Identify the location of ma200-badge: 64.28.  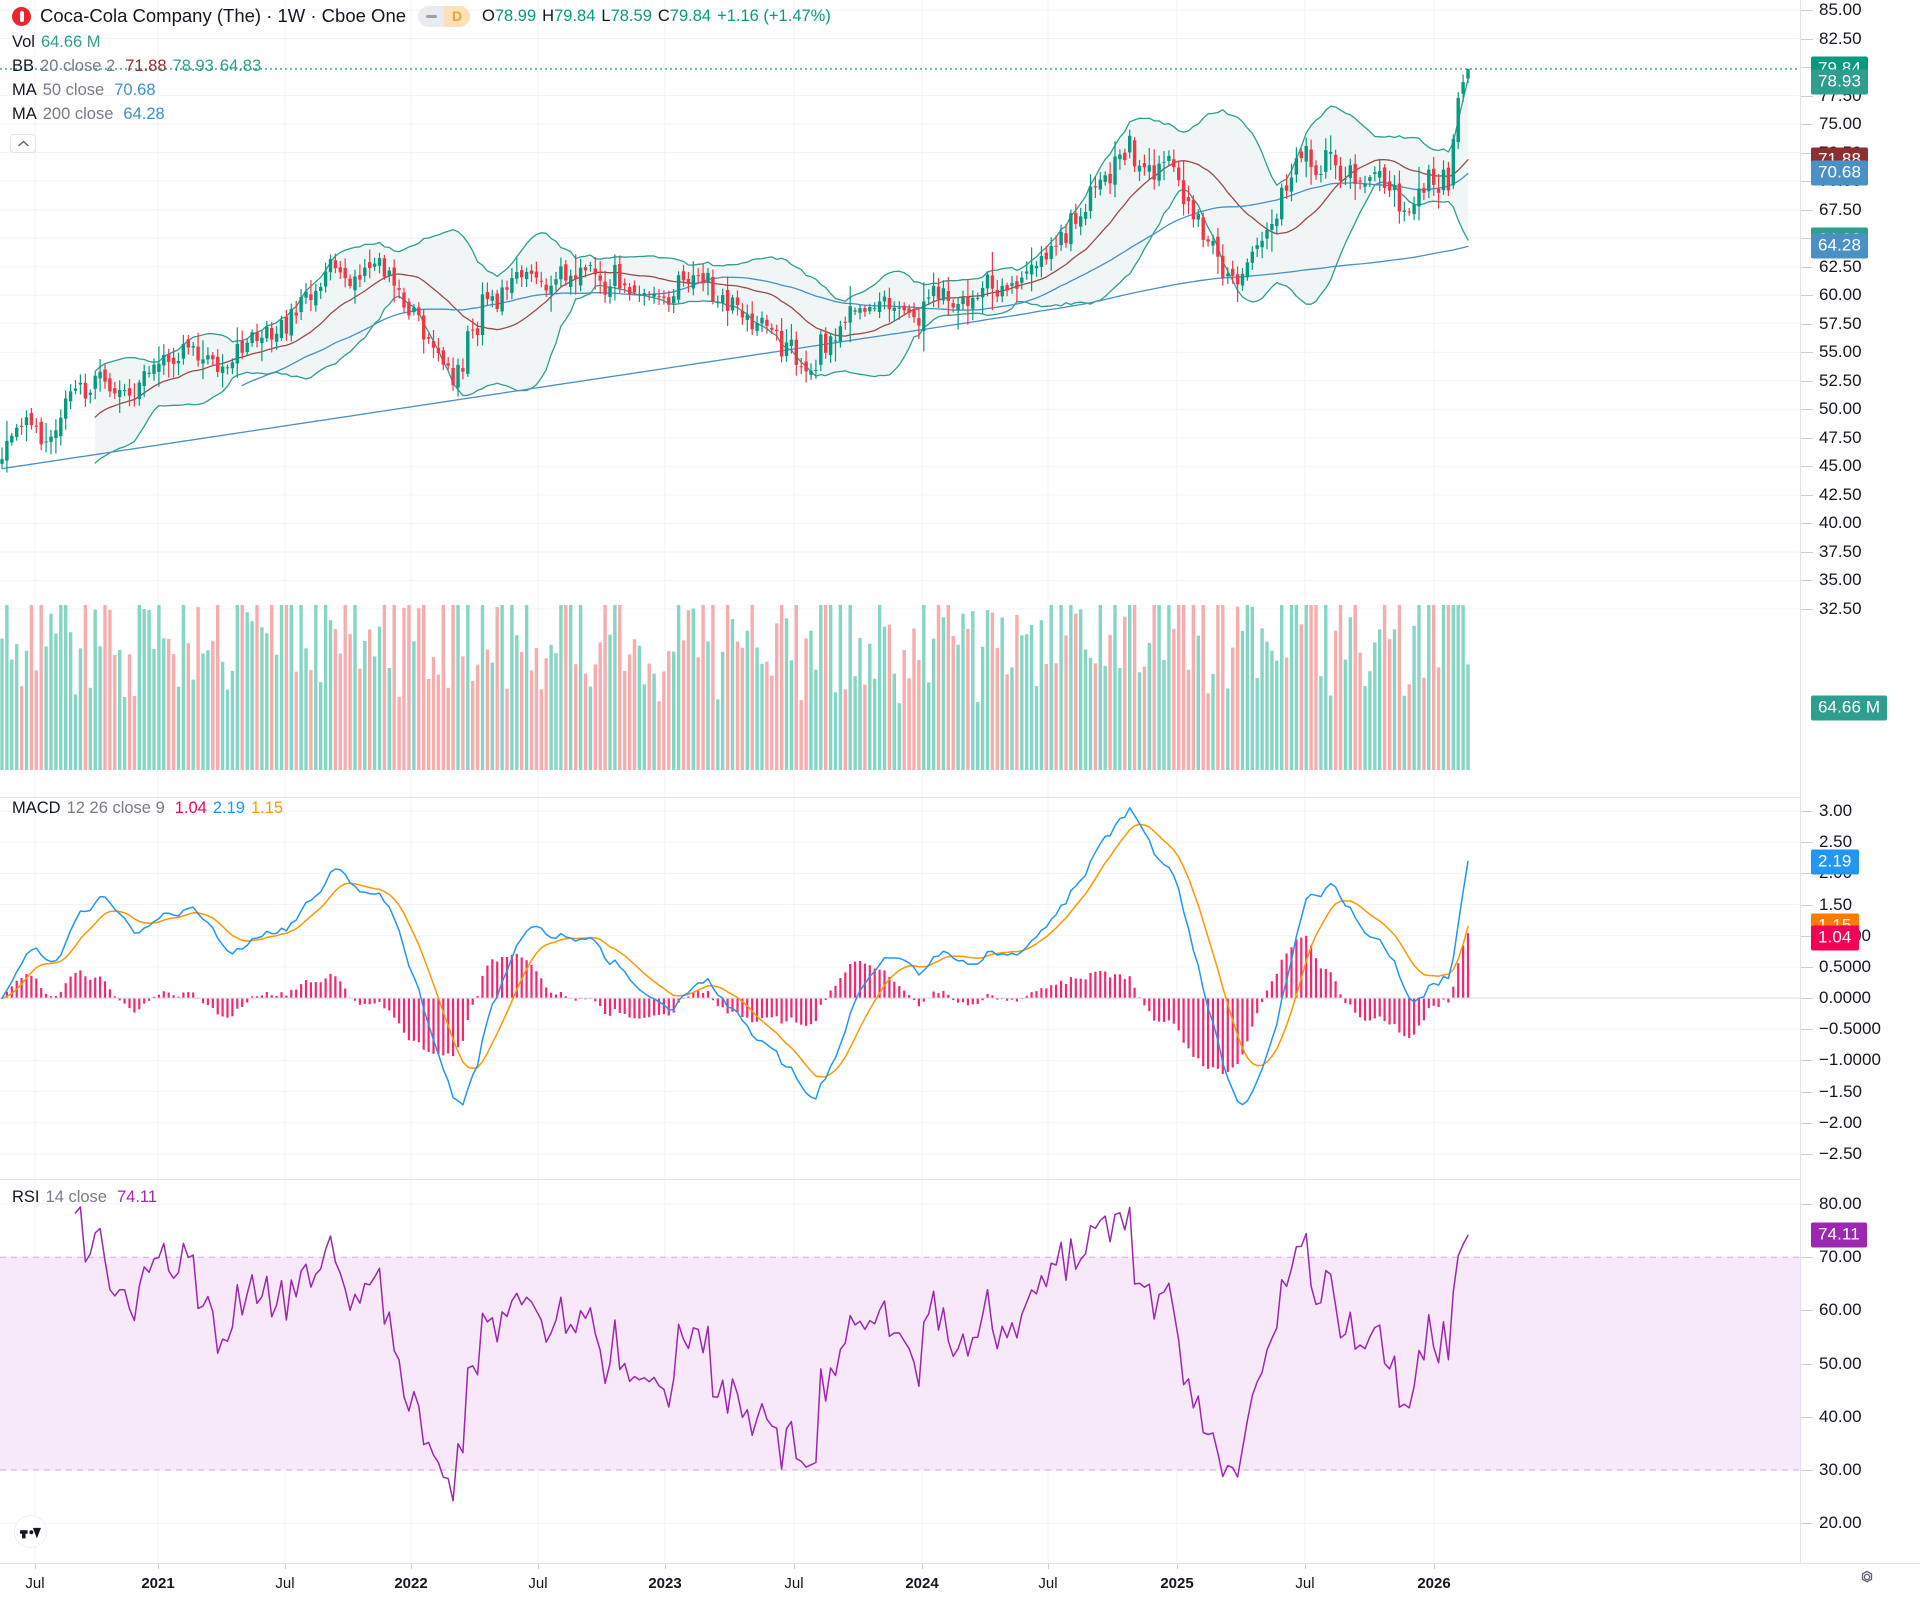
(1840, 246).